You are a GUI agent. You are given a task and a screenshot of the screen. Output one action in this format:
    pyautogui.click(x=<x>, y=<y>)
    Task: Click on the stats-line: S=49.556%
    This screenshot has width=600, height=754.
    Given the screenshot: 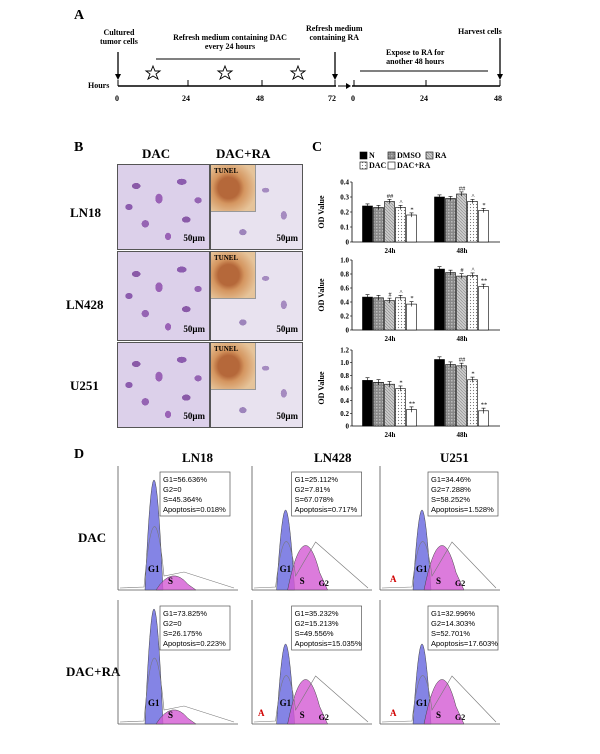 What is the action you would take?
    pyautogui.click(x=314, y=633)
    